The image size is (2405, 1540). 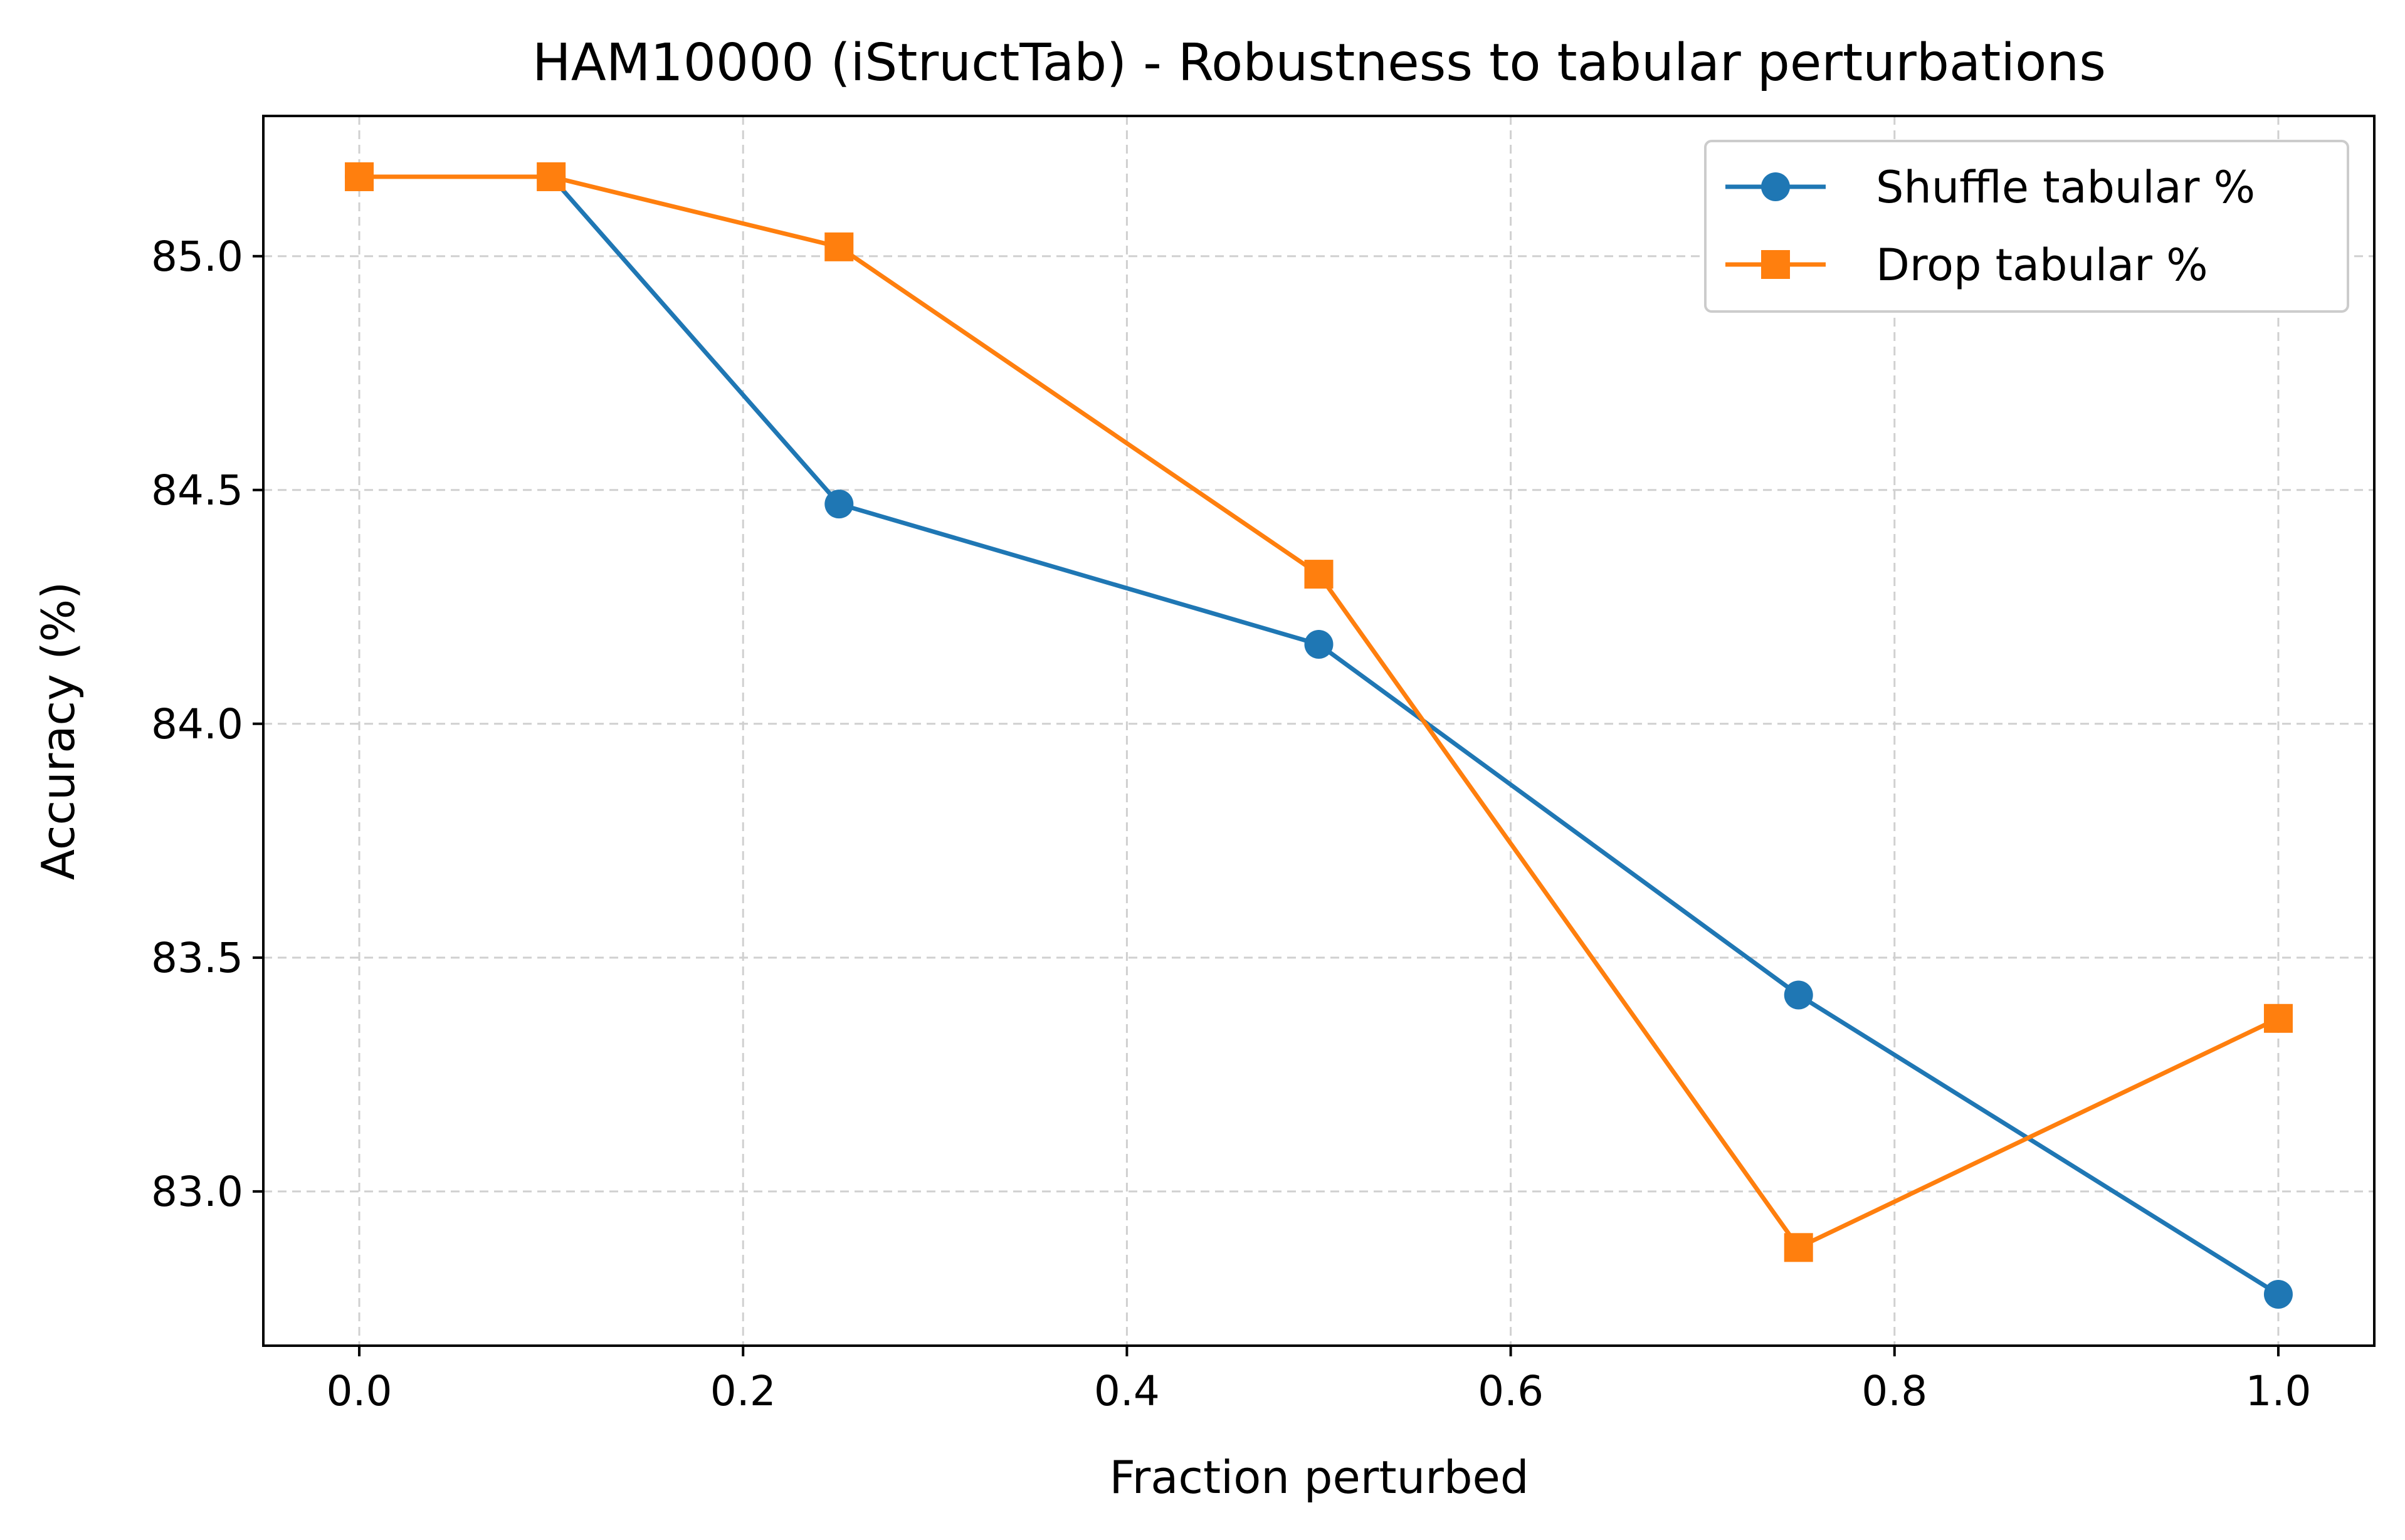 I want to click on x-tick-label: 0.0, so click(x=359, y=1391).